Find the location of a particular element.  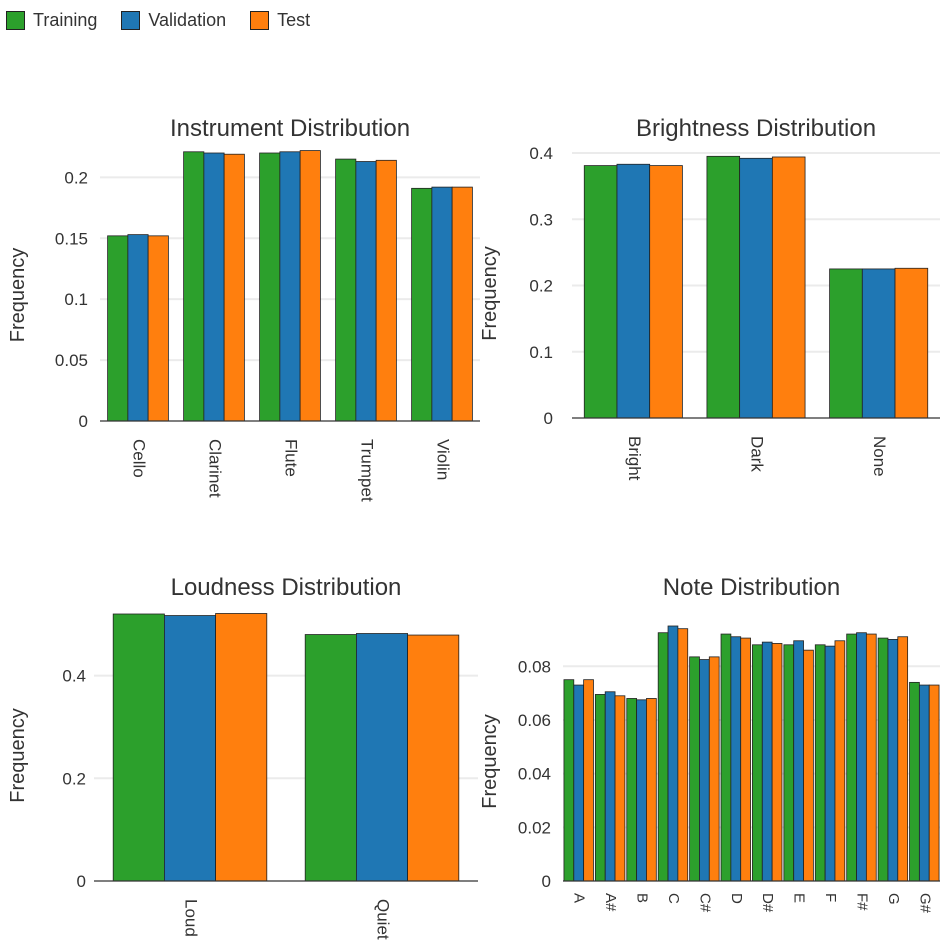

bar-validation-c-sharp is located at coordinates (704, 770).